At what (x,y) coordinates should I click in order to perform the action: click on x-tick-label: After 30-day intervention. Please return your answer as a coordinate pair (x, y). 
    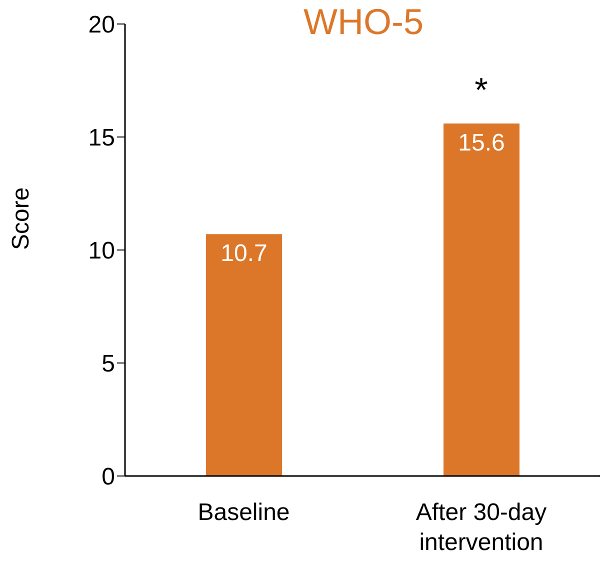
    Looking at the image, I should click on (481, 527).